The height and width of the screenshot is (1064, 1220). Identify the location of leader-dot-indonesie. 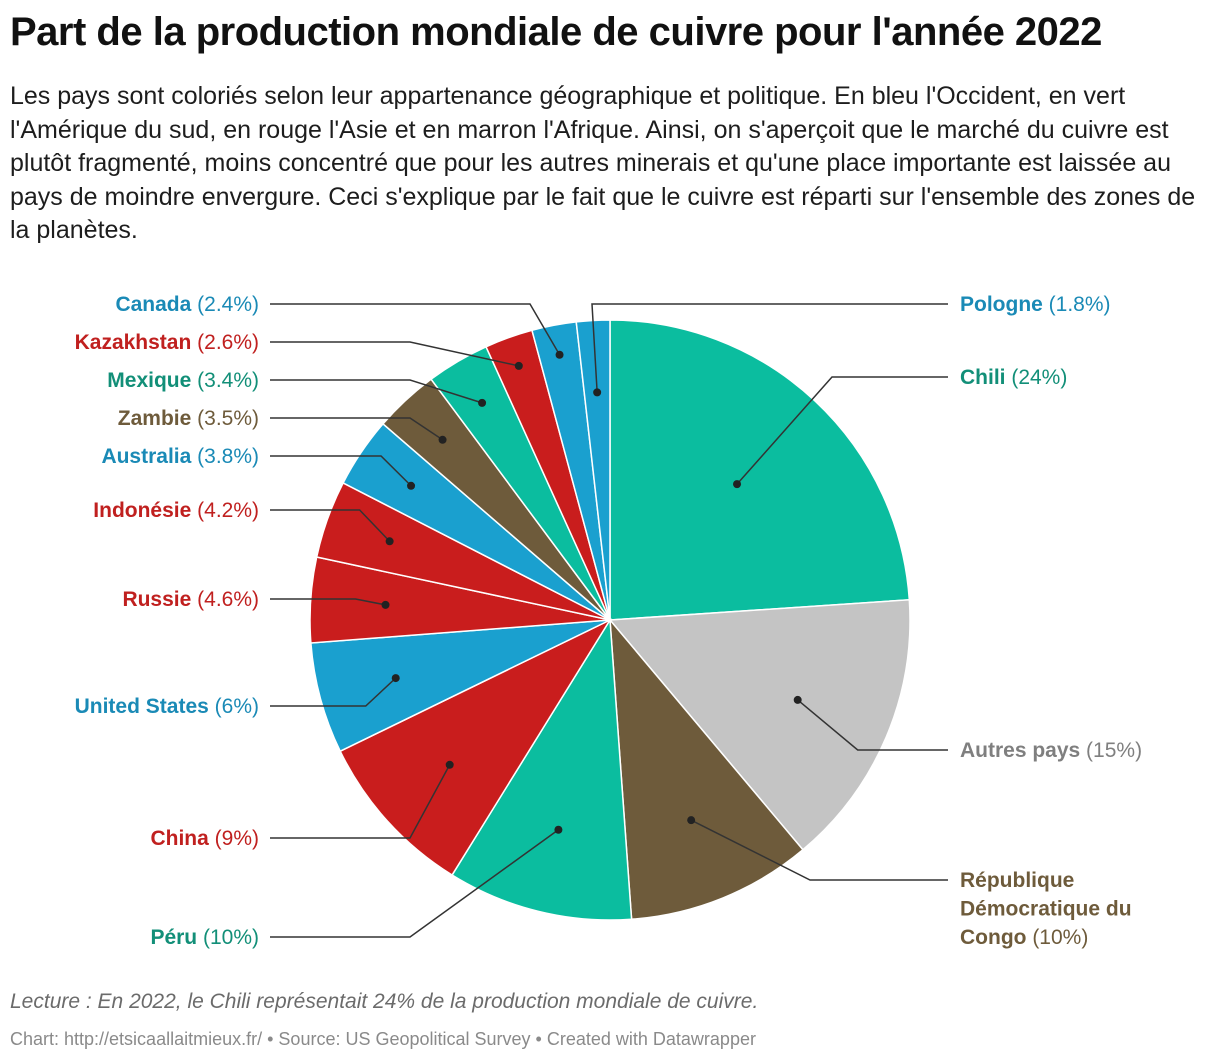
(389, 541).